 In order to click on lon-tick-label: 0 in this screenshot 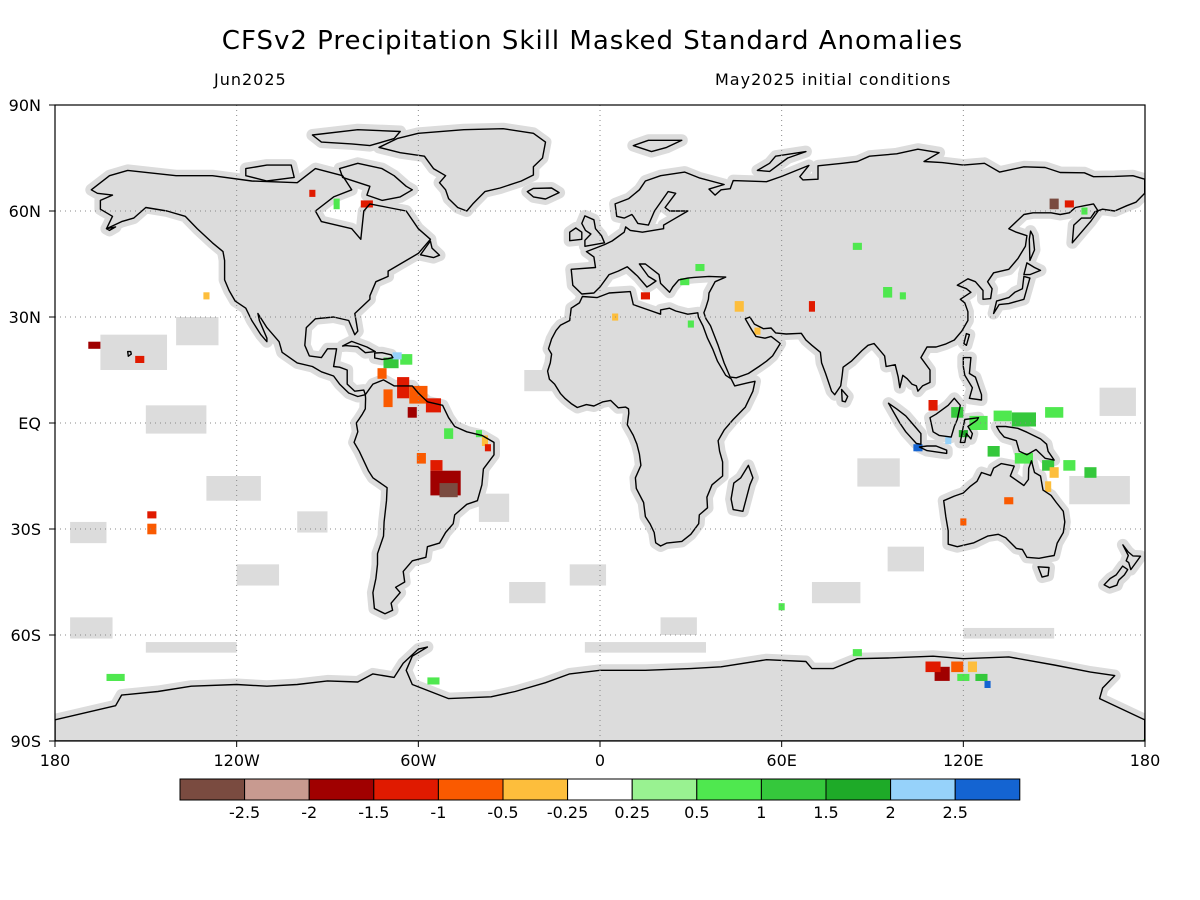, I will do `click(600, 760)`.